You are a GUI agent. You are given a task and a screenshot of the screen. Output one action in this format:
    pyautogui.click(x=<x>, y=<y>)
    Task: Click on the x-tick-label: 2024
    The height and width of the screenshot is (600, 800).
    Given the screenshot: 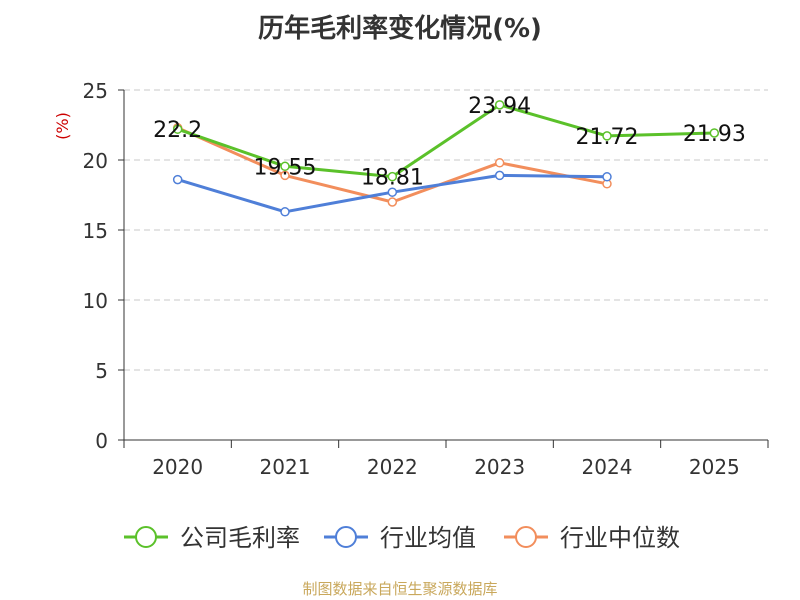 What is the action you would take?
    pyautogui.click(x=607, y=467)
    